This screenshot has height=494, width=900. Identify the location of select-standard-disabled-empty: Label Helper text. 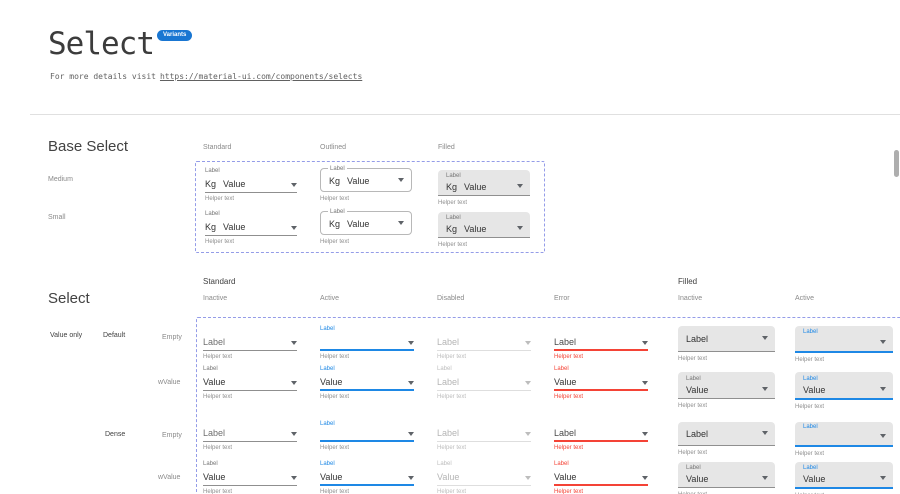
(484, 343).